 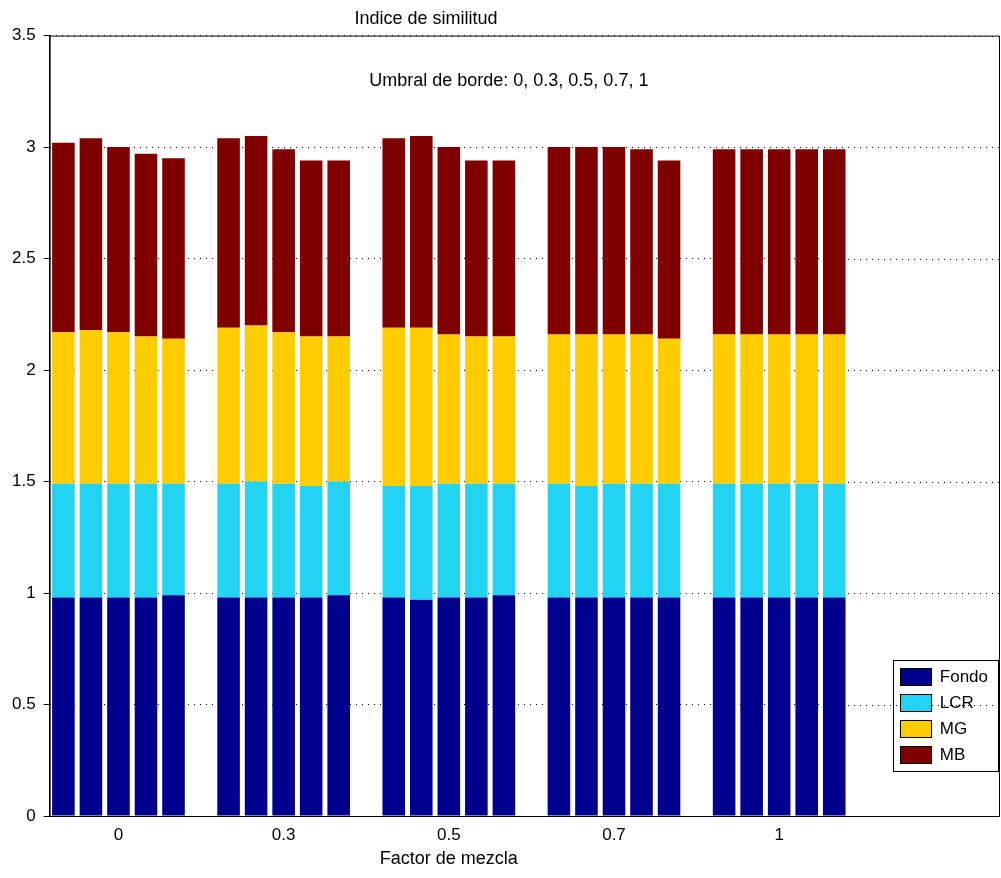 I want to click on x-tick-label: 0.7, so click(x=614, y=834).